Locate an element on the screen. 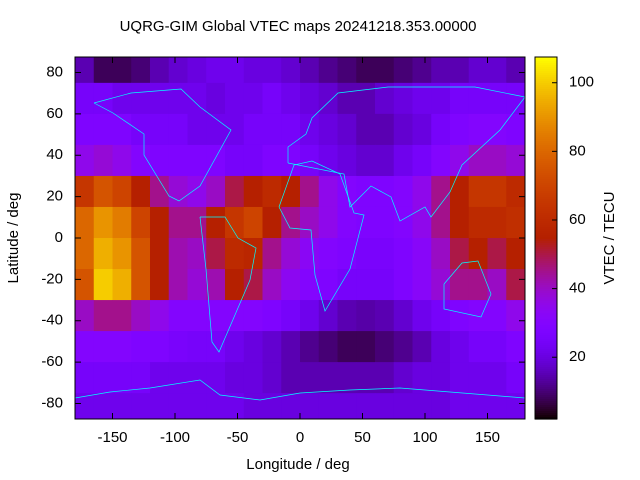 Image resolution: width=640 pixels, height=480 pixels. y-tick-label: 60 is located at coordinates (54, 113).